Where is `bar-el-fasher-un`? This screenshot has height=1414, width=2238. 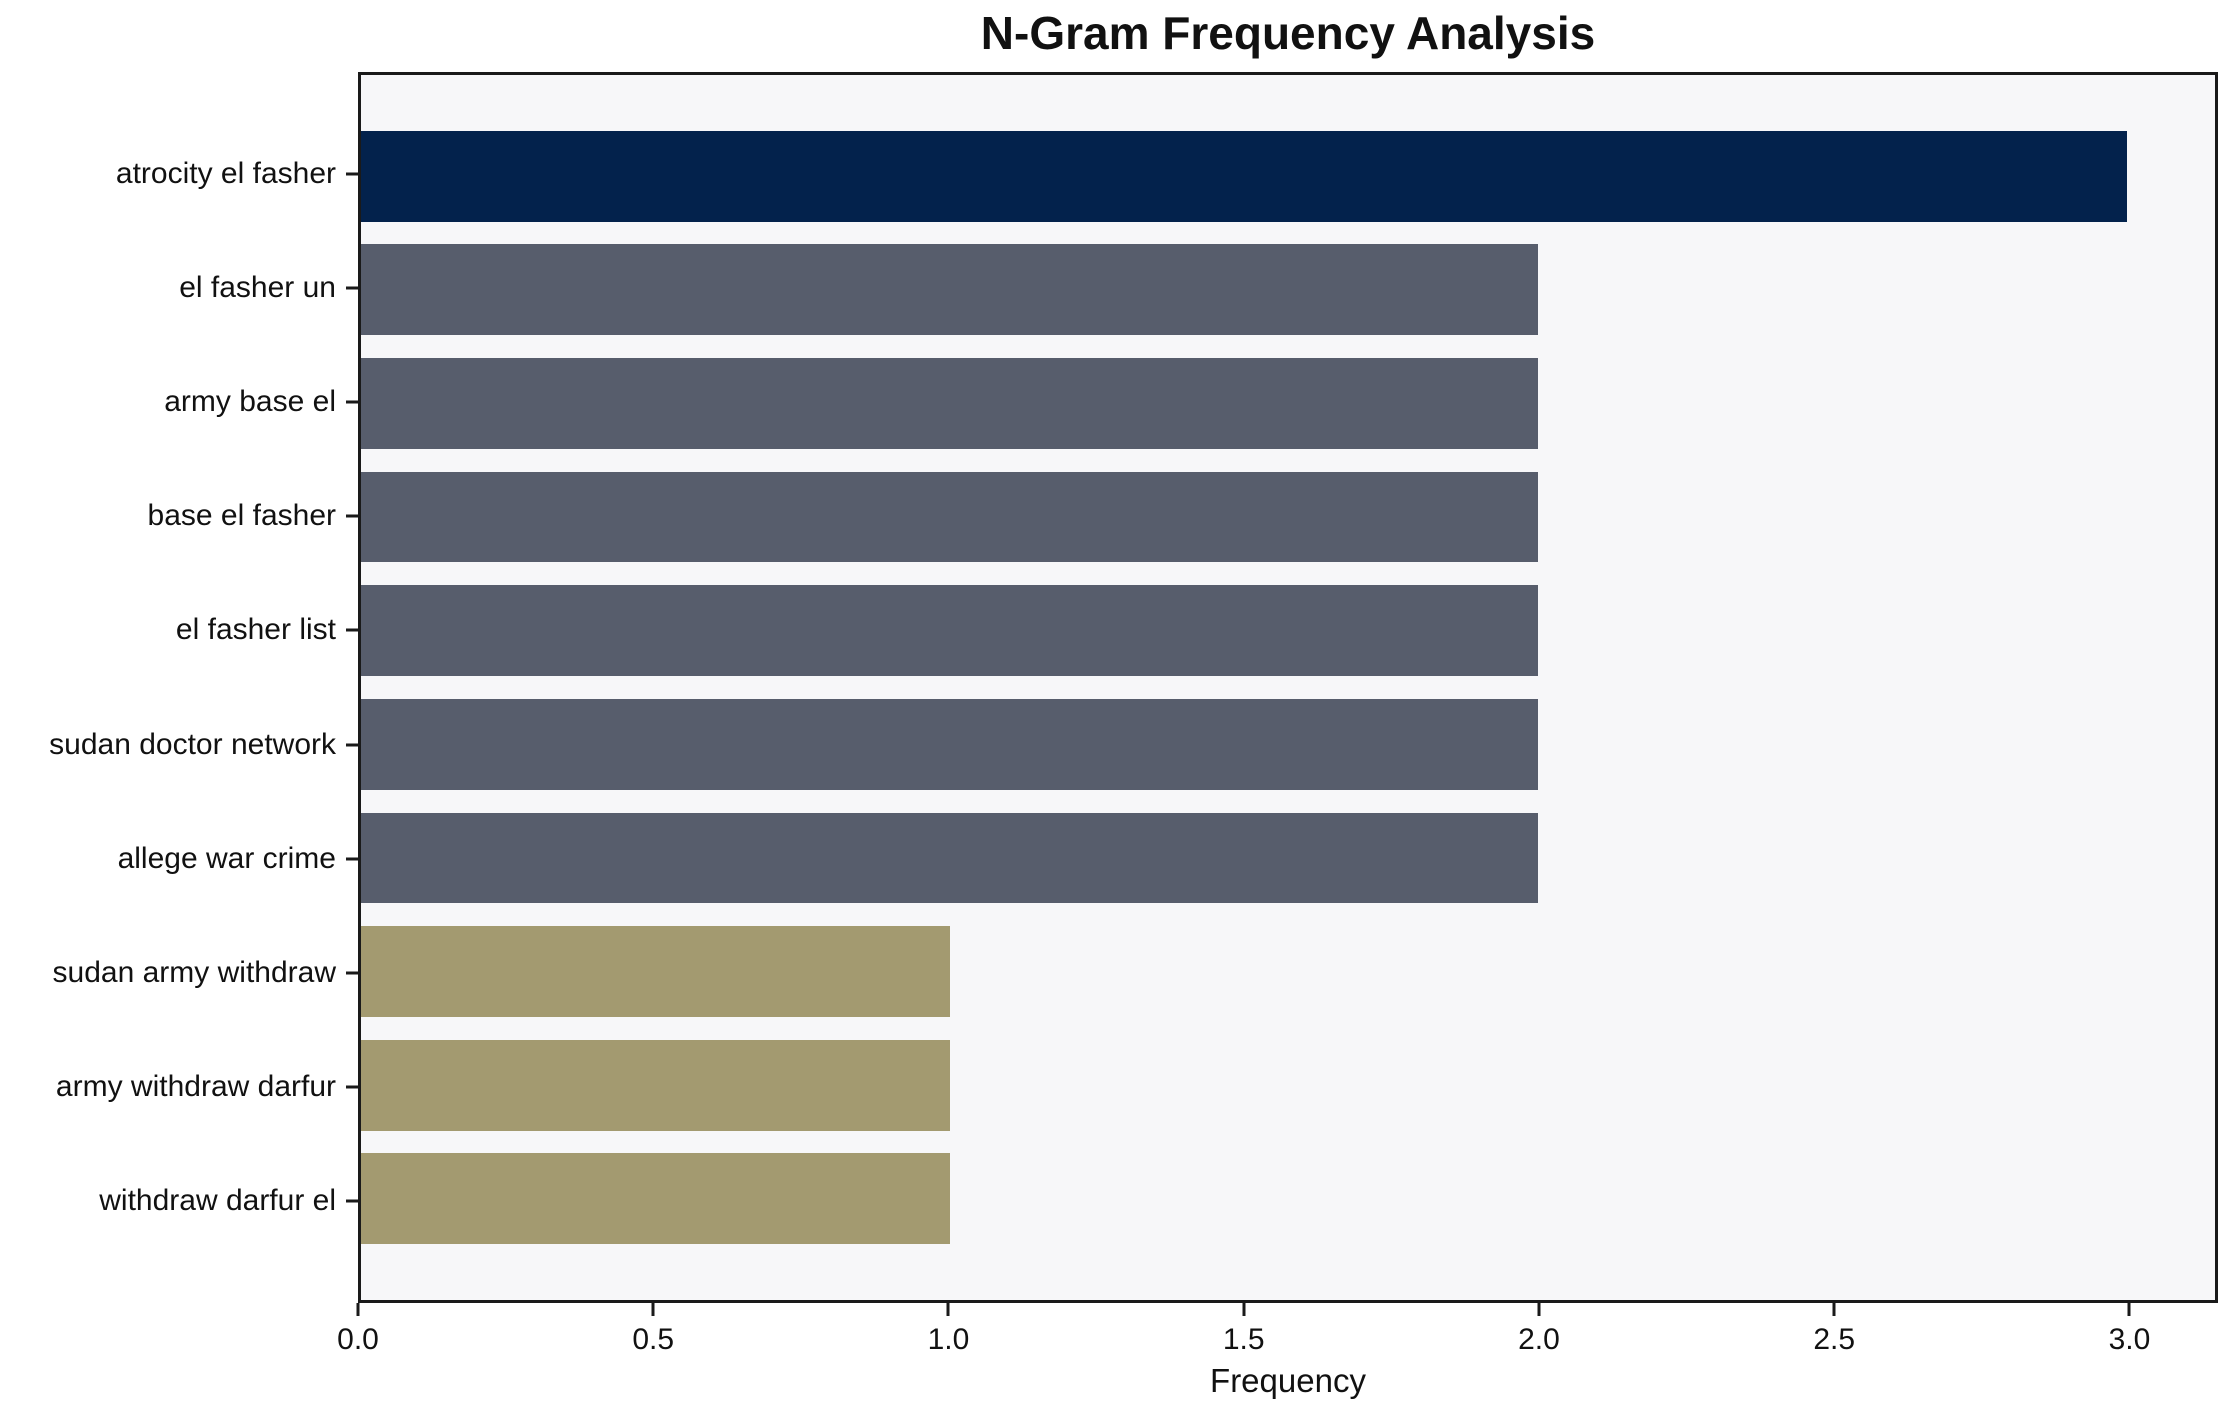
bar-el-fasher-un is located at coordinates (950, 290).